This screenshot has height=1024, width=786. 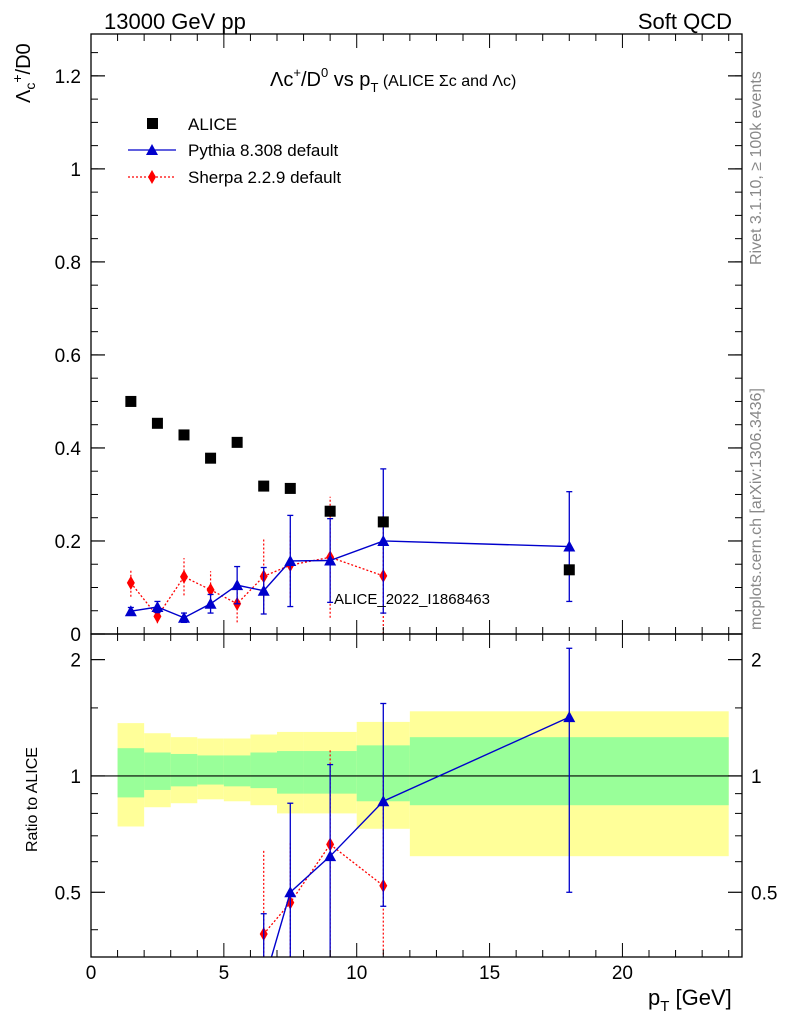 I want to click on main-ytick-label: 1.2, so click(x=68, y=77).